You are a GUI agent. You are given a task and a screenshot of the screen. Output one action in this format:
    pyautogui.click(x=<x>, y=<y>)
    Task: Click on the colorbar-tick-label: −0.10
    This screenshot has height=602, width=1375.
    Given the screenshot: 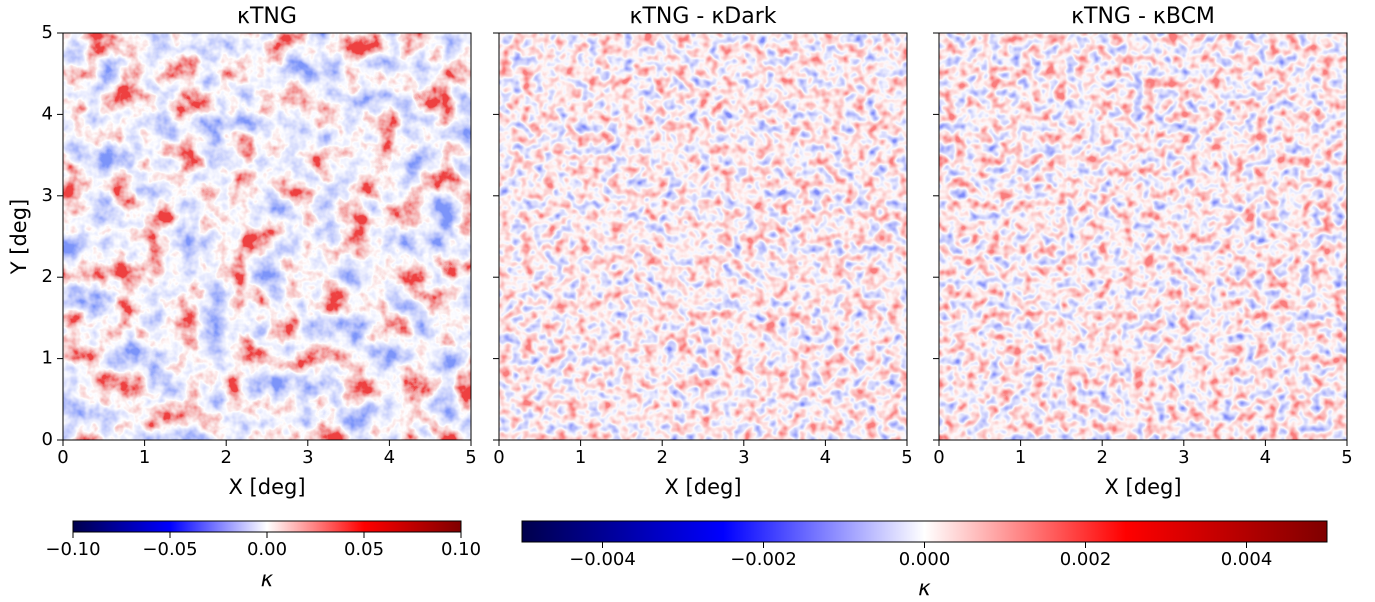 What is the action you would take?
    pyautogui.click(x=72, y=549)
    